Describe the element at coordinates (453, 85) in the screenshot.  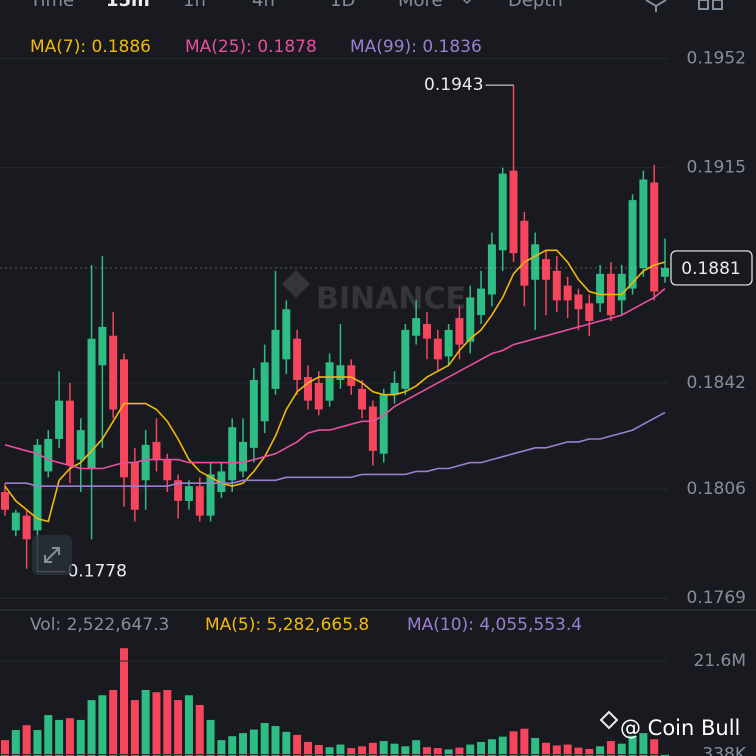
I see `high-label: 0.1943` at that location.